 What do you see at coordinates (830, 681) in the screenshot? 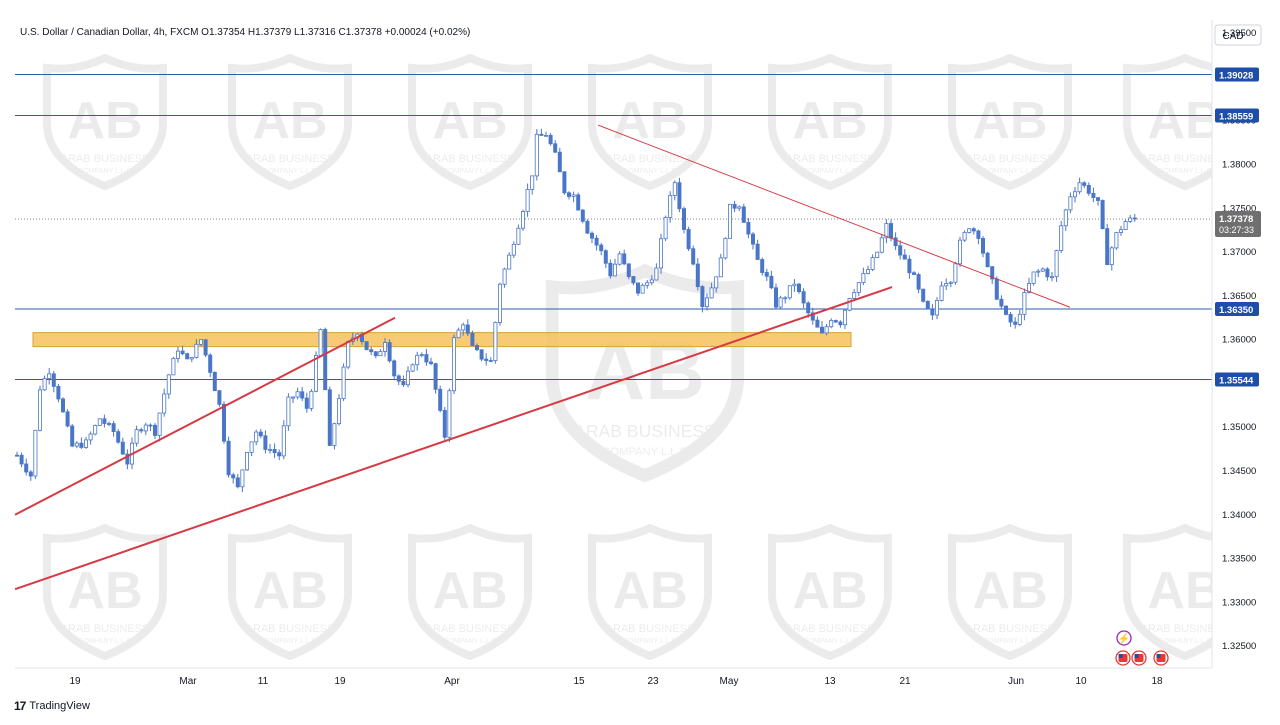
I see `x-tick-label: 13` at bounding box center [830, 681].